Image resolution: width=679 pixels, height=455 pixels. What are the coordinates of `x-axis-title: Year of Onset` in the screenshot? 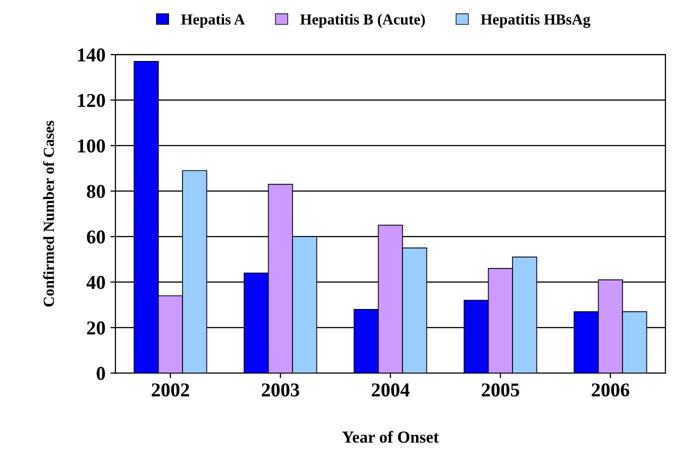 It's located at (390, 436).